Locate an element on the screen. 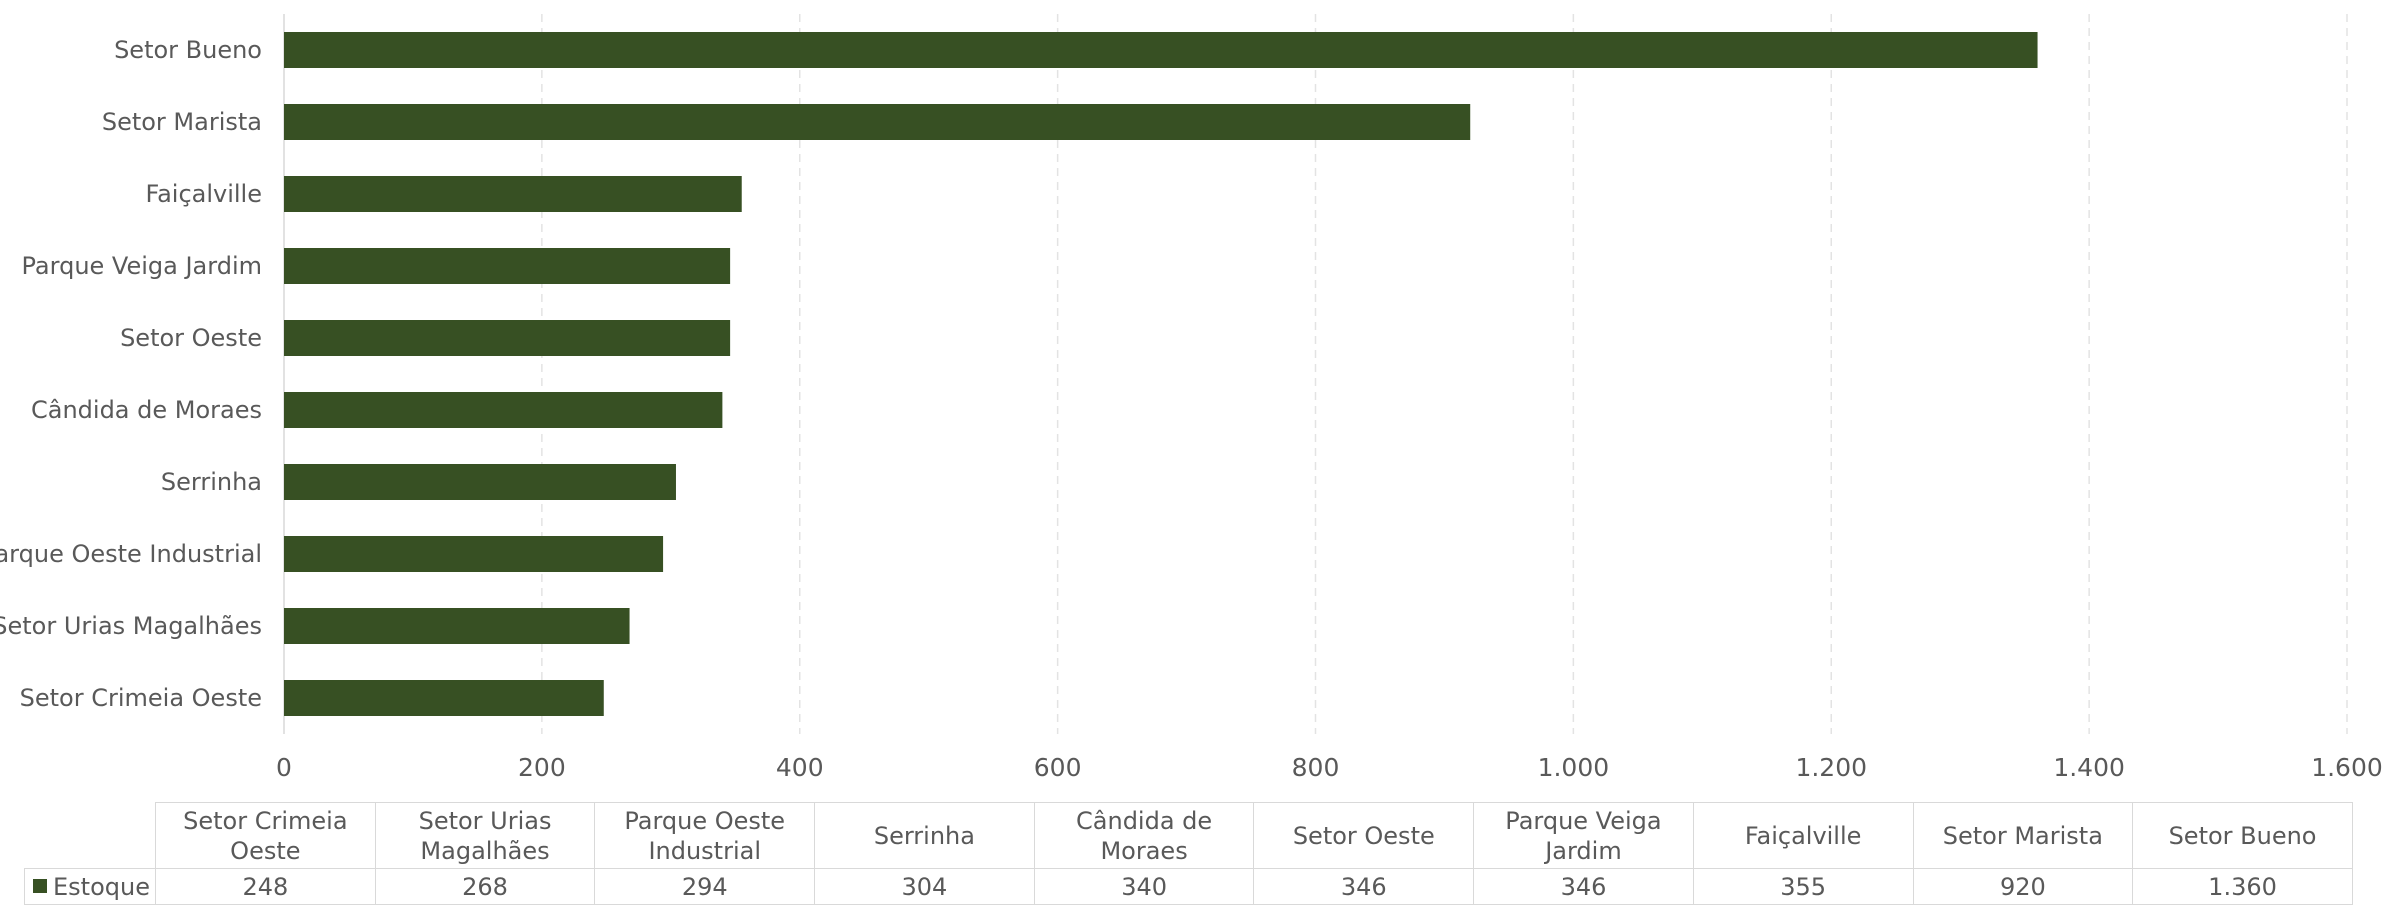 Image resolution: width=2397 pixels, height=905 pixels. data-table-header-cell: Parque Oeste Industrial is located at coordinates (705, 835).